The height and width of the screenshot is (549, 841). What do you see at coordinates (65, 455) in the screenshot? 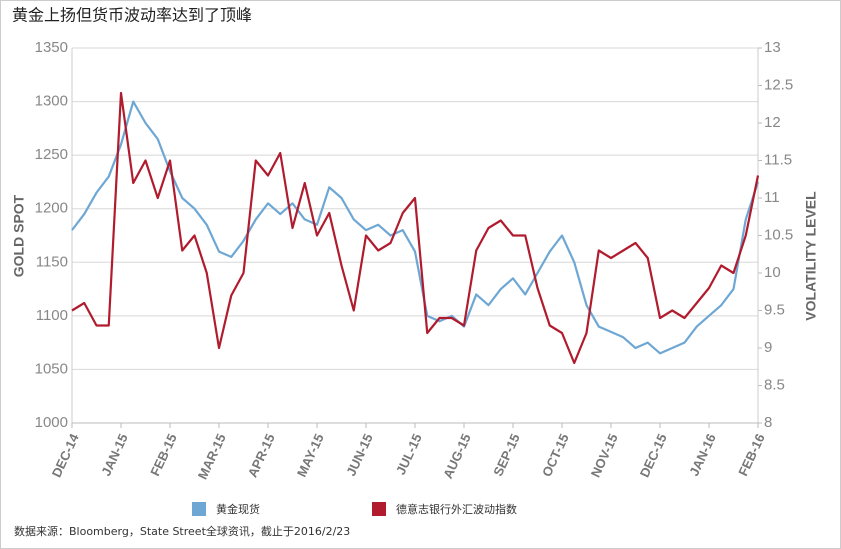
I see `x-tick-label: DEC-14` at bounding box center [65, 455].